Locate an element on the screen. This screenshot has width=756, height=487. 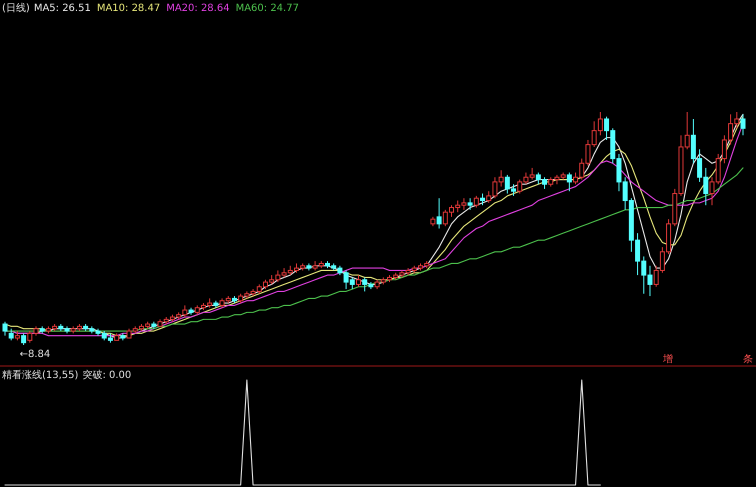
text: 条 is located at coordinates (748, 359).